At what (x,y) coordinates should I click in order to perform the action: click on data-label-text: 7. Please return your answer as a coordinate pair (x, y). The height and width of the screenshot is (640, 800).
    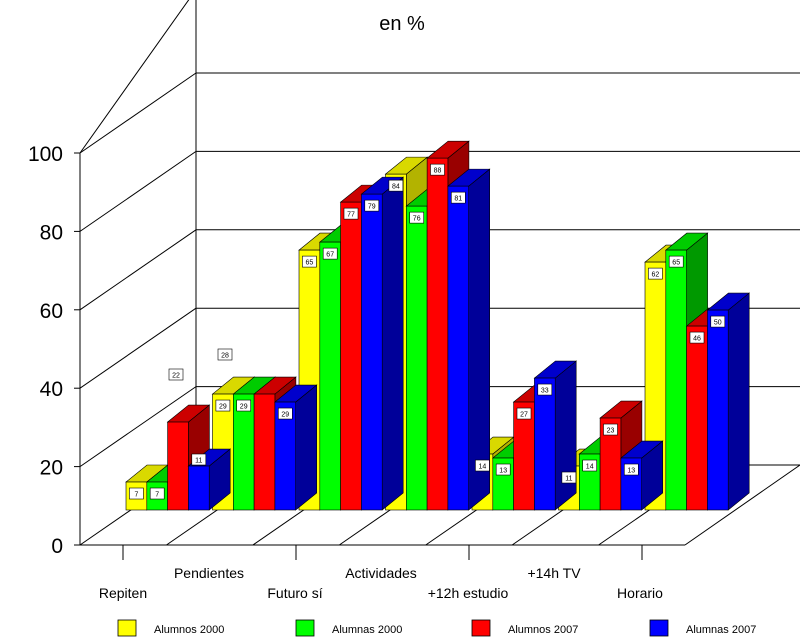
    Looking at the image, I should click on (136, 495).